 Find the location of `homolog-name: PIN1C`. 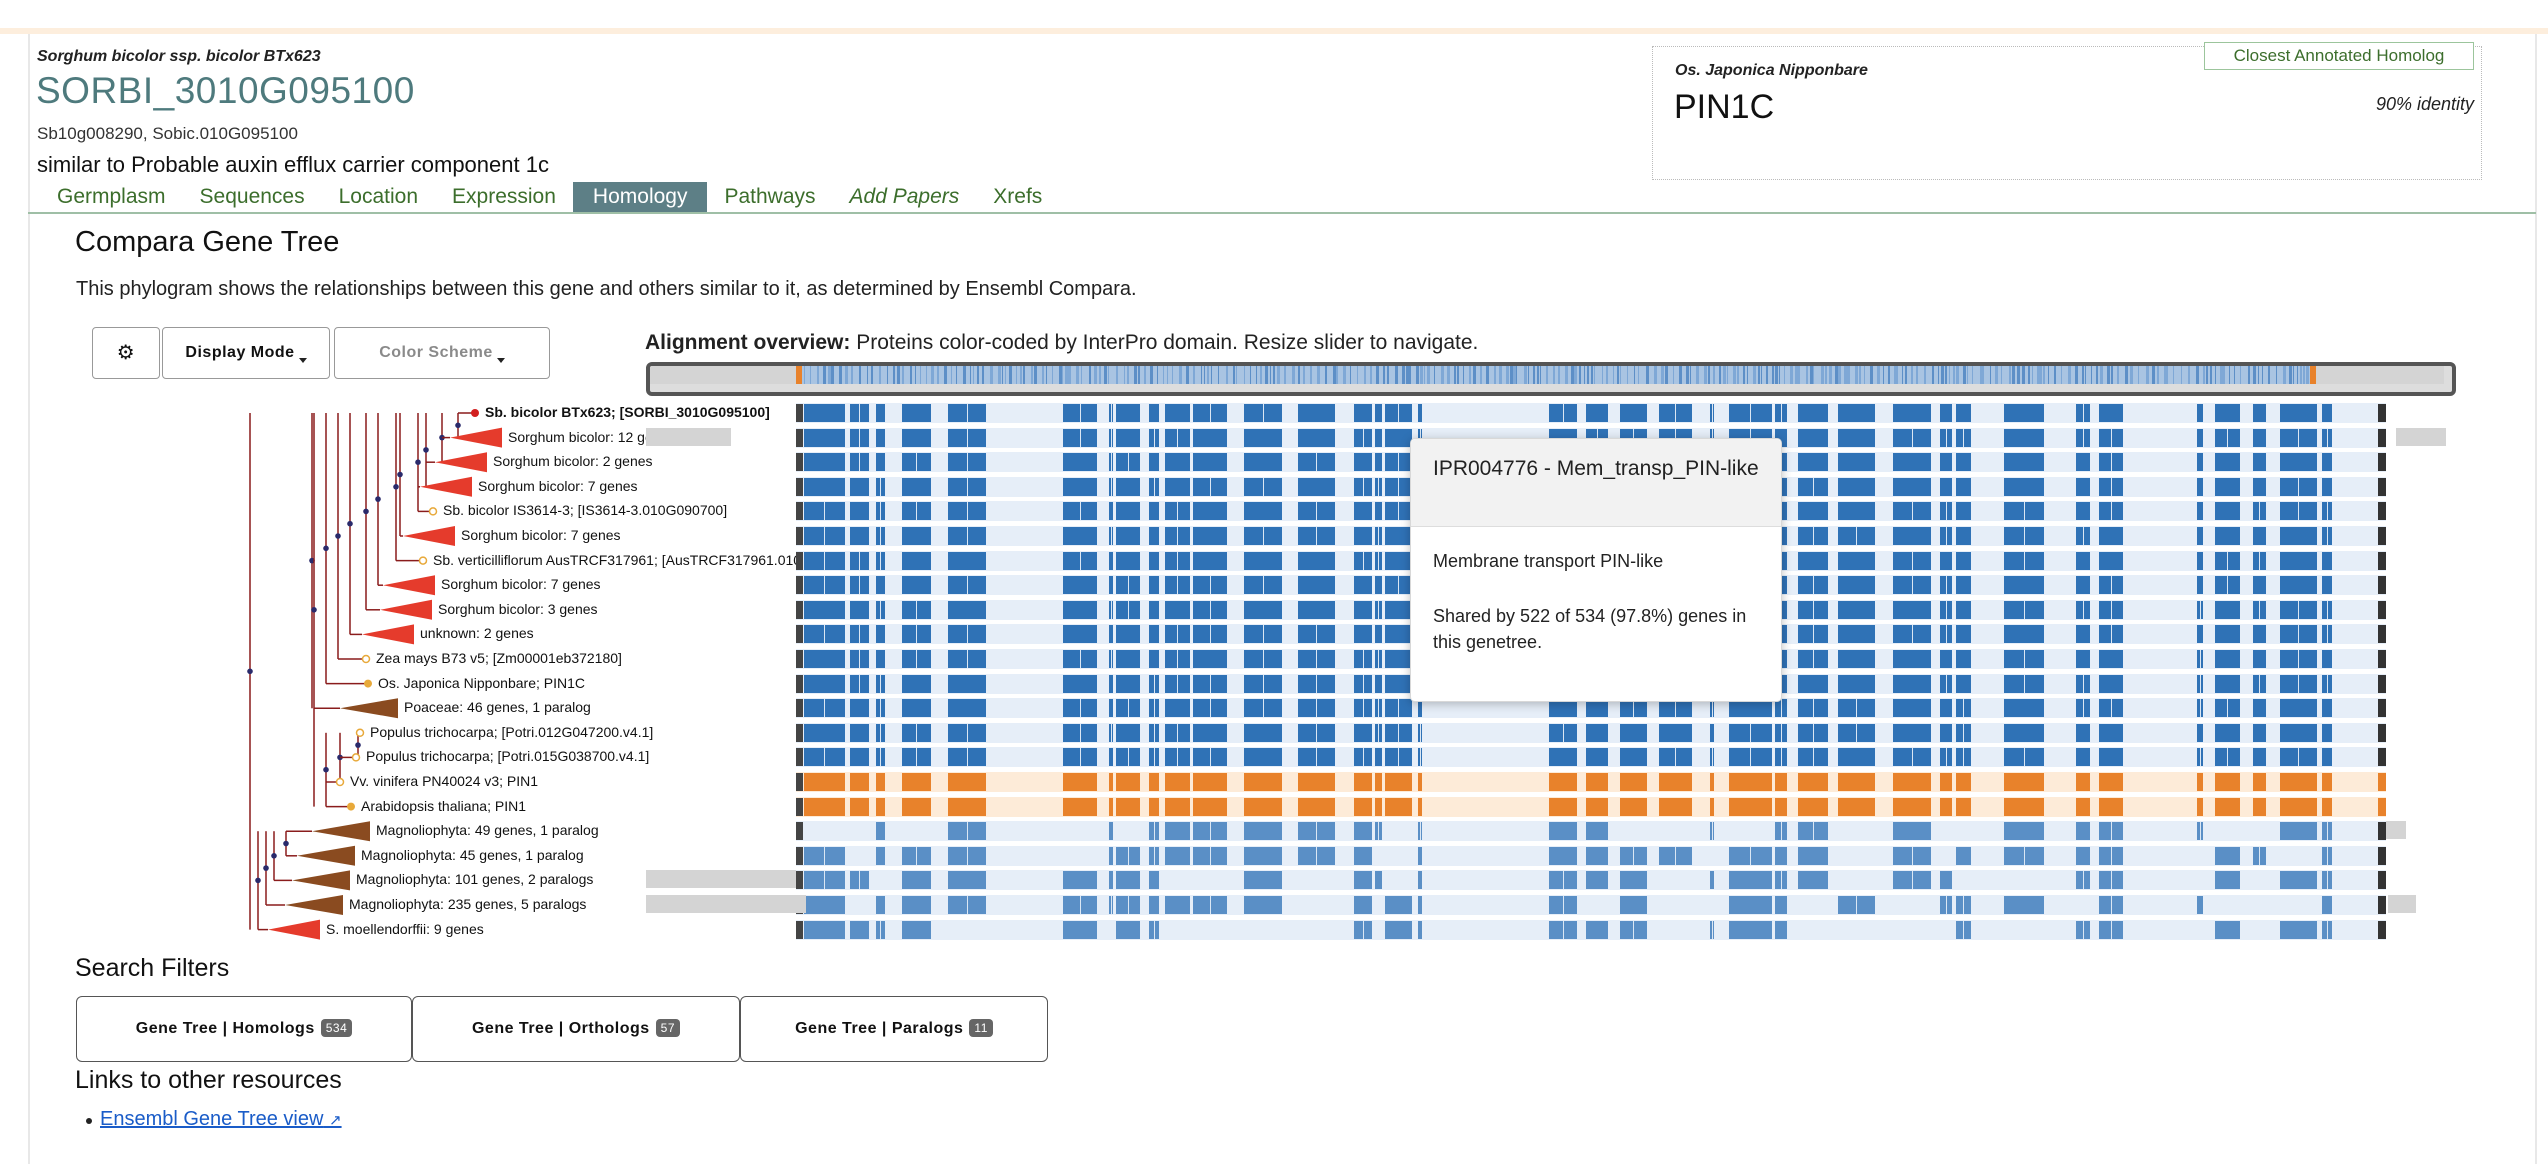

homolog-name: PIN1C is located at coordinates (1724, 107).